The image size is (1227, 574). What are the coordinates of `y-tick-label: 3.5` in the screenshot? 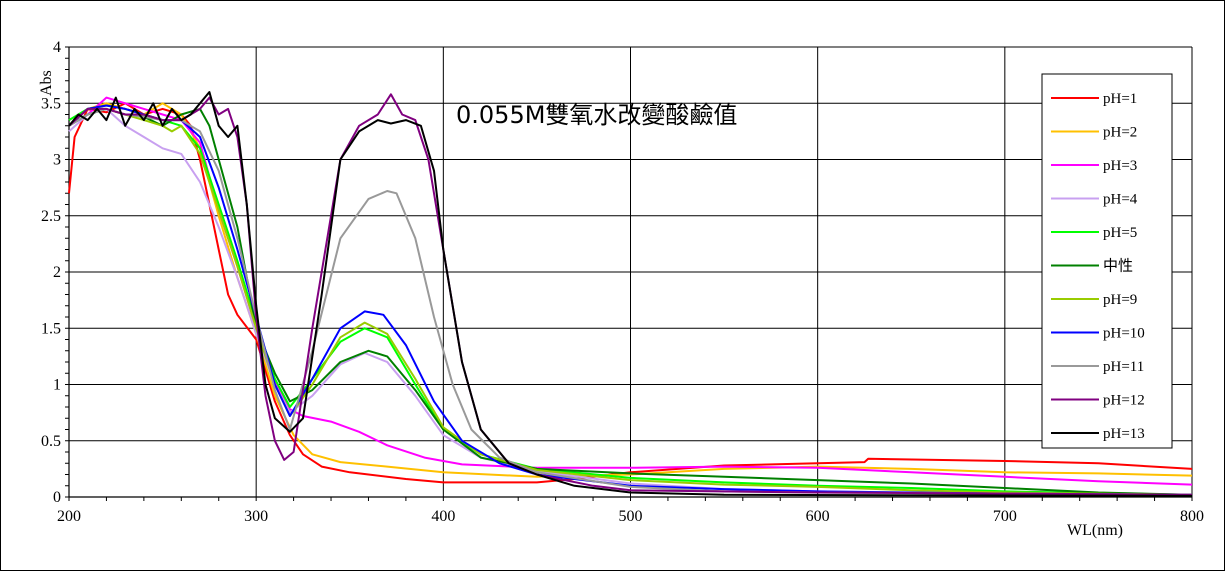 It's located at (51, 103).